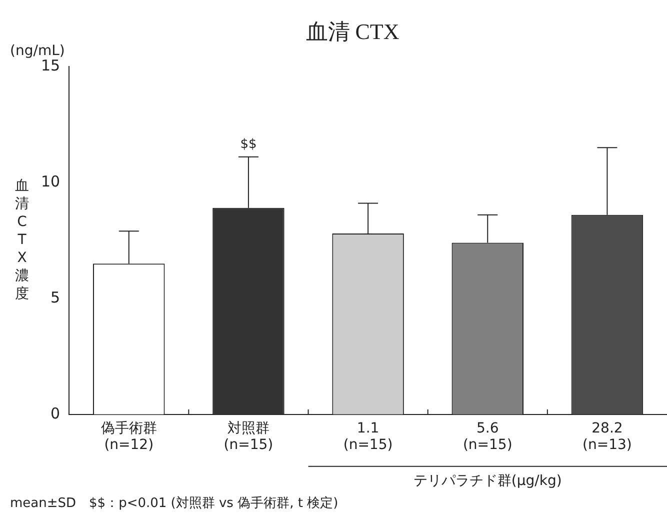 This screenshot has width=667, height=522. Describe the element at coordinates (249, 437) in the screenshot. I see `x-tick-label: 対照群 (n=15)` at that location.